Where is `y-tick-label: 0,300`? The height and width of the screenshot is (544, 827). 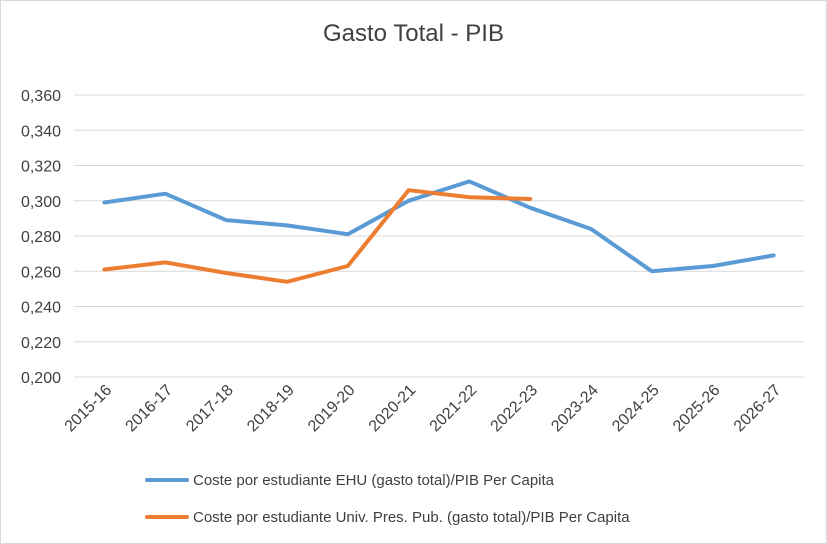
y-tick-label: 0,300 is located at coordinates (41, 202).